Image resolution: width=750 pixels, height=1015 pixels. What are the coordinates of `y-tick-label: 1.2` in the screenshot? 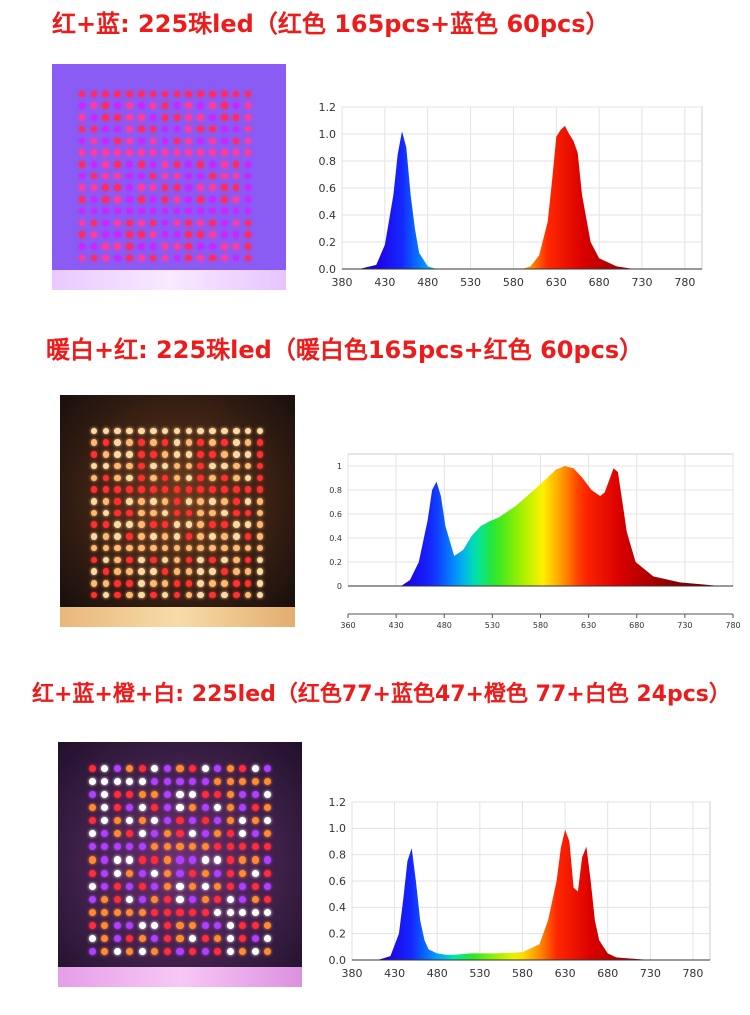 It's located at (338, 802).